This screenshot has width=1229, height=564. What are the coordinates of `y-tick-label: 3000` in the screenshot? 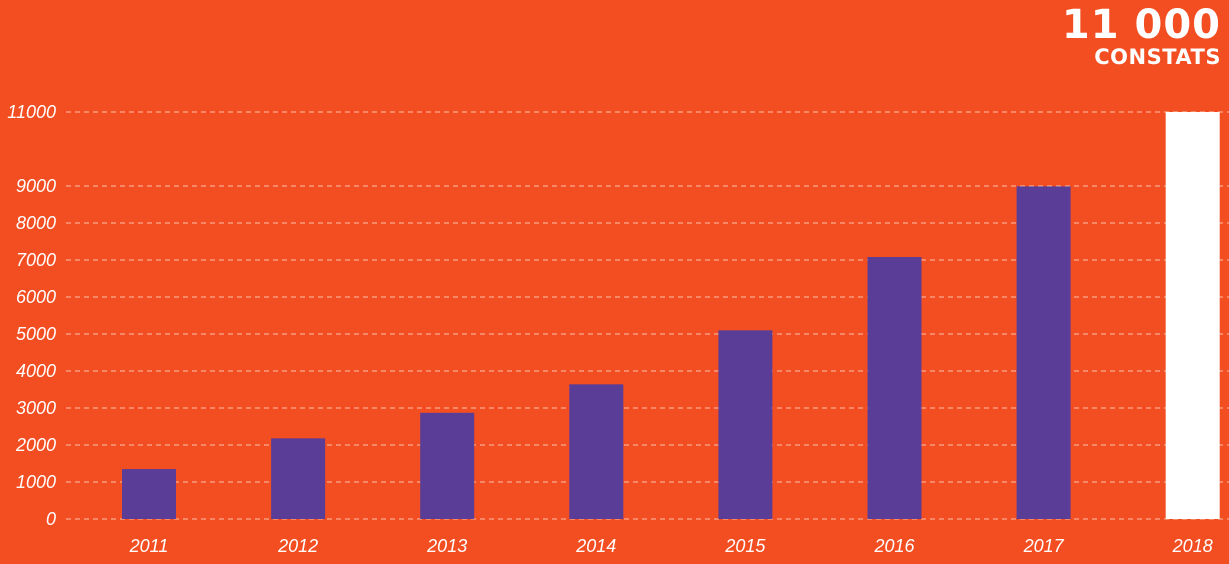 It's located at (36, 408).